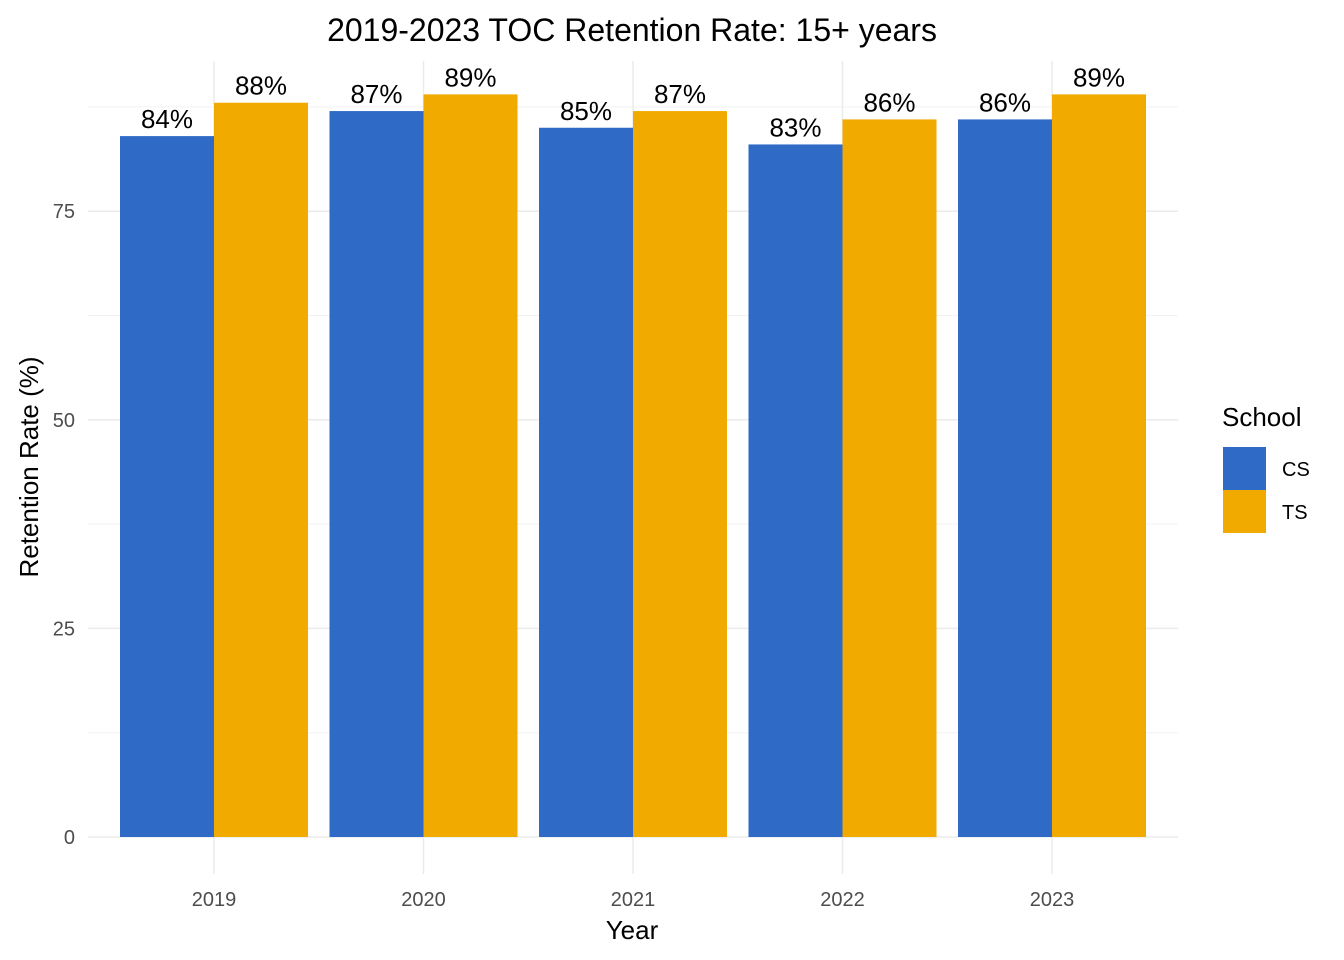 This screenshot has width=1344, height=960. I want to click on chart-title: 2019-2023 TOC Retention Rate: 15+ years, so click(632, 30).